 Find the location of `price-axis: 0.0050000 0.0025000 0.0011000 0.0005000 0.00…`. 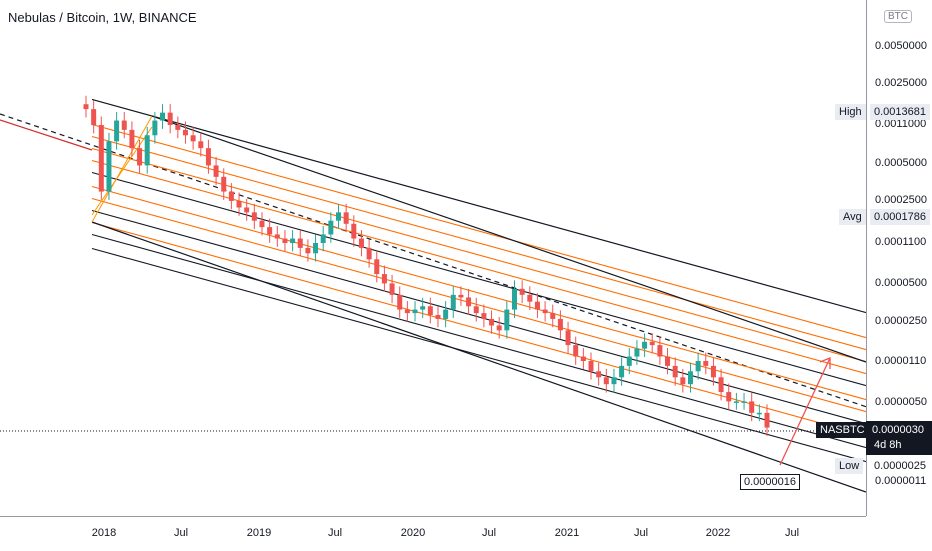

price-axis: 0.0050000 0.0025000 0.0011000 0.0005000 0.00… is located at coordinates (899, 258).